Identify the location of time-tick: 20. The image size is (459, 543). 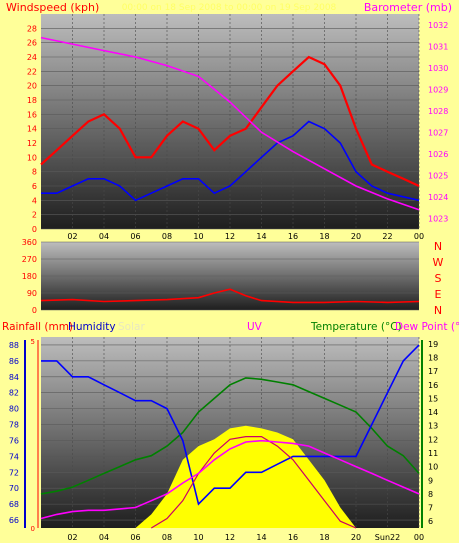
(356, 236).